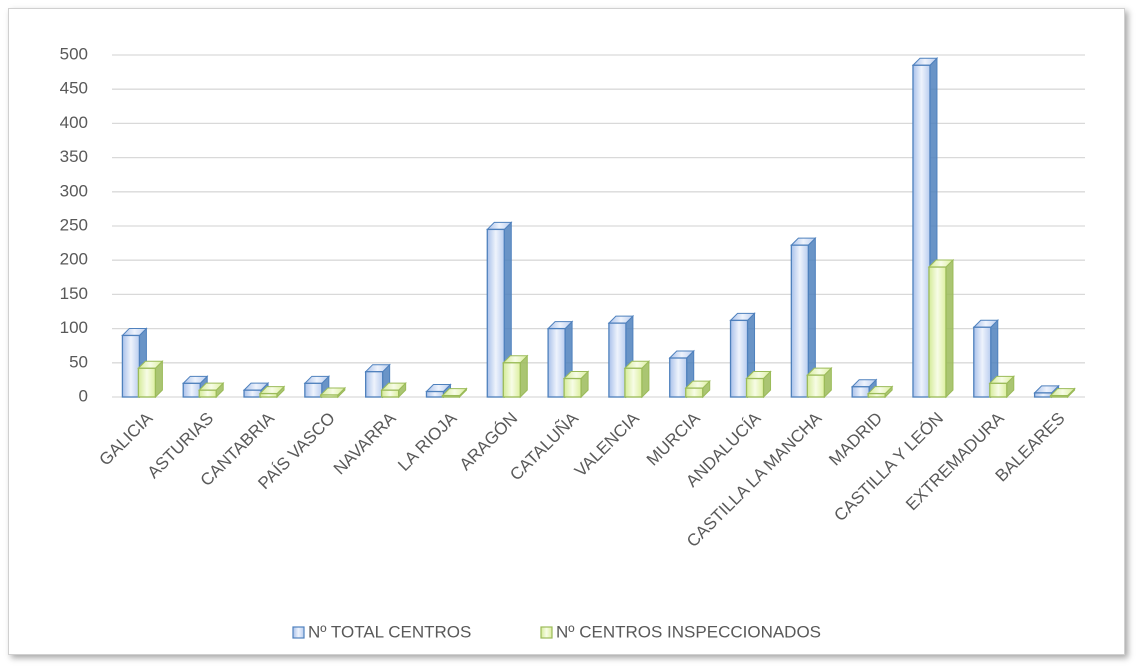 This screenshot has height=668, width=1137. What do you see at coordinates (673, 438) in the screenshot?
I see `x-tick-label: MURCIA` at bounding box center [673, 438].